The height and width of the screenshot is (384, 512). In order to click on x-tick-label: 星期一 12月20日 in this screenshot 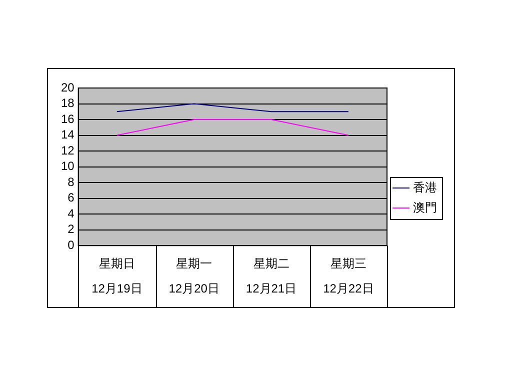, I will do `click(194, 276)`.